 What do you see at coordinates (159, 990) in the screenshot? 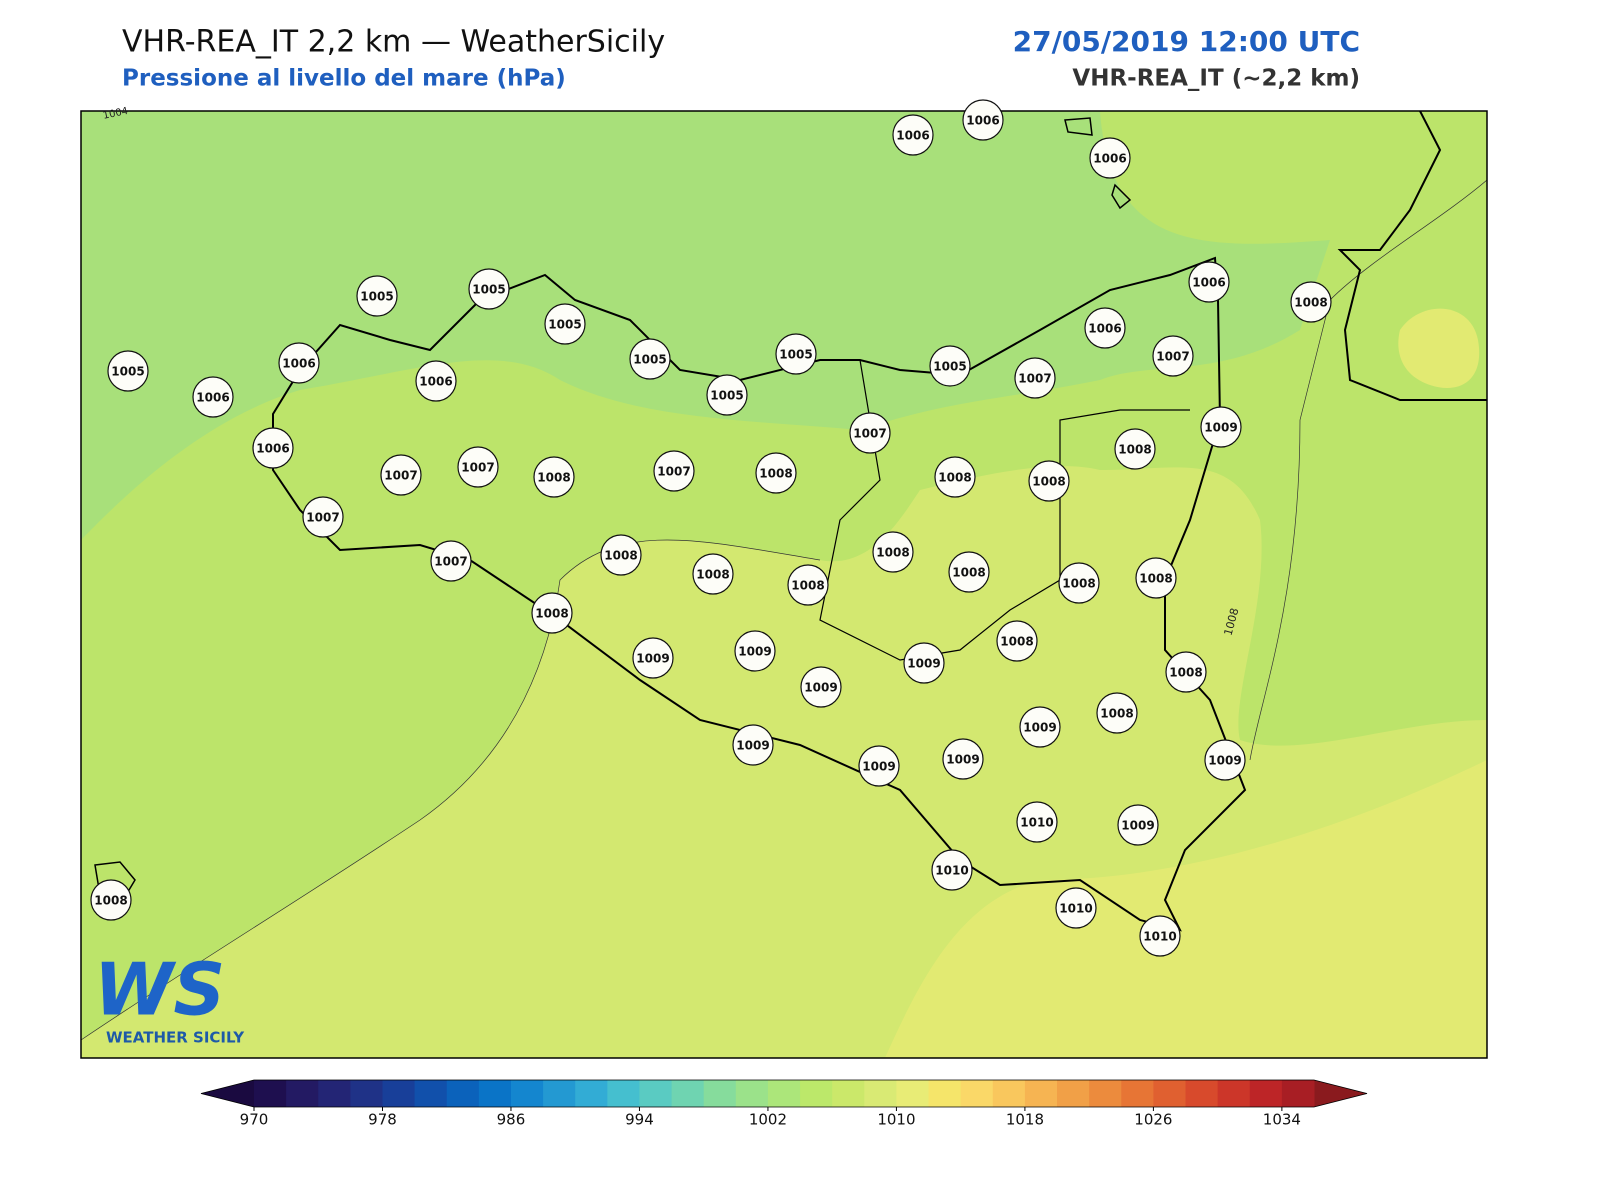
I see `logo-mark: WS` at bounding box center [159, 990].